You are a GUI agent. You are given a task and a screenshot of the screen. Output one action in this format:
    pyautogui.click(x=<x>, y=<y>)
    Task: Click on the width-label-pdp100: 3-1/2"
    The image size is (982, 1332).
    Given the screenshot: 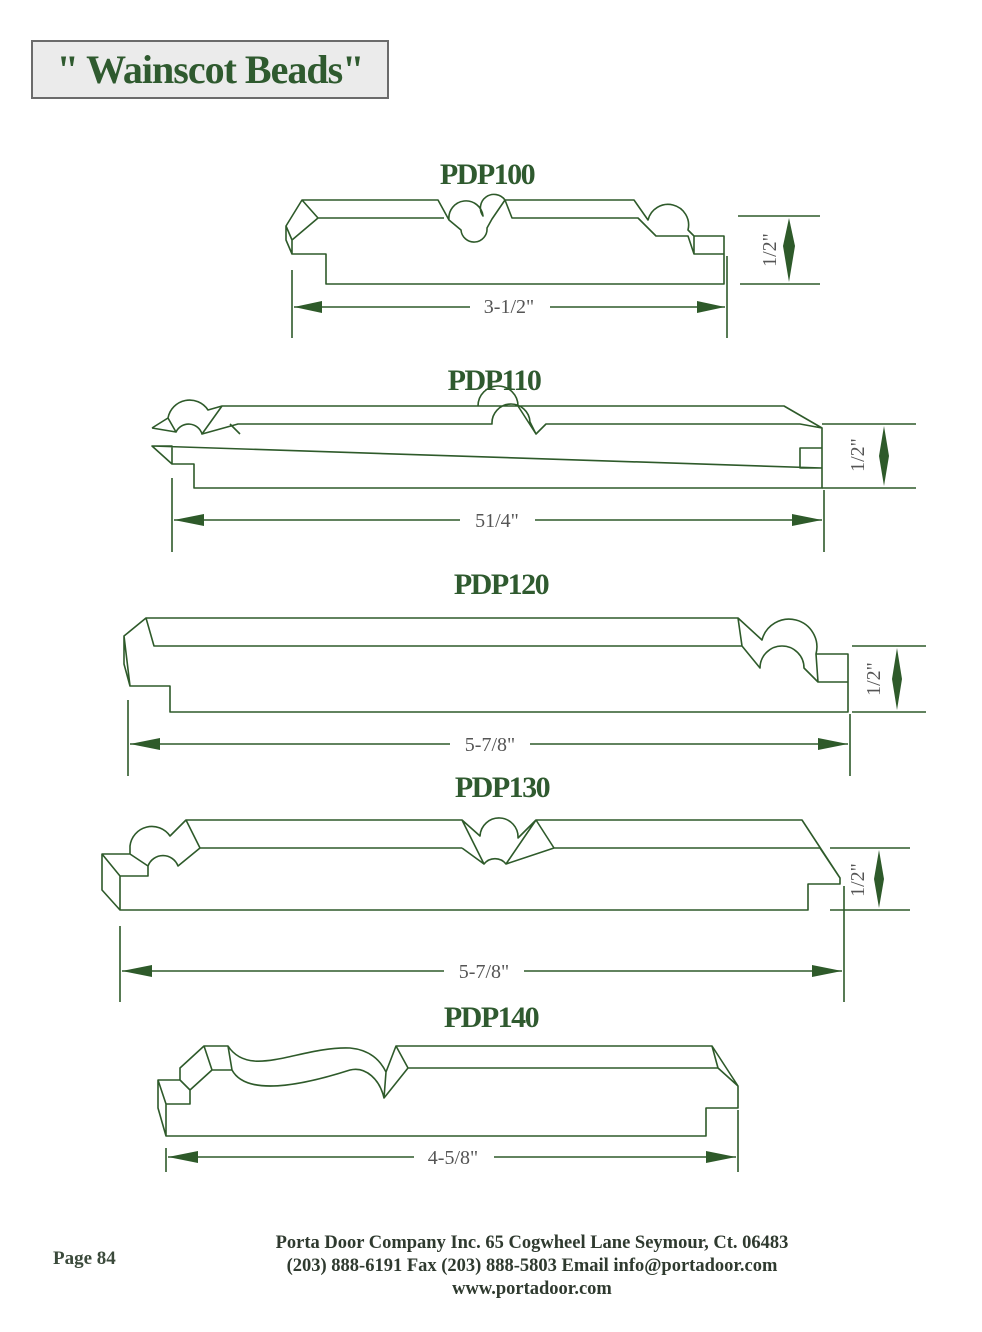 What is the action you would take?
    pyautogui.click(x=509, y=307)
    